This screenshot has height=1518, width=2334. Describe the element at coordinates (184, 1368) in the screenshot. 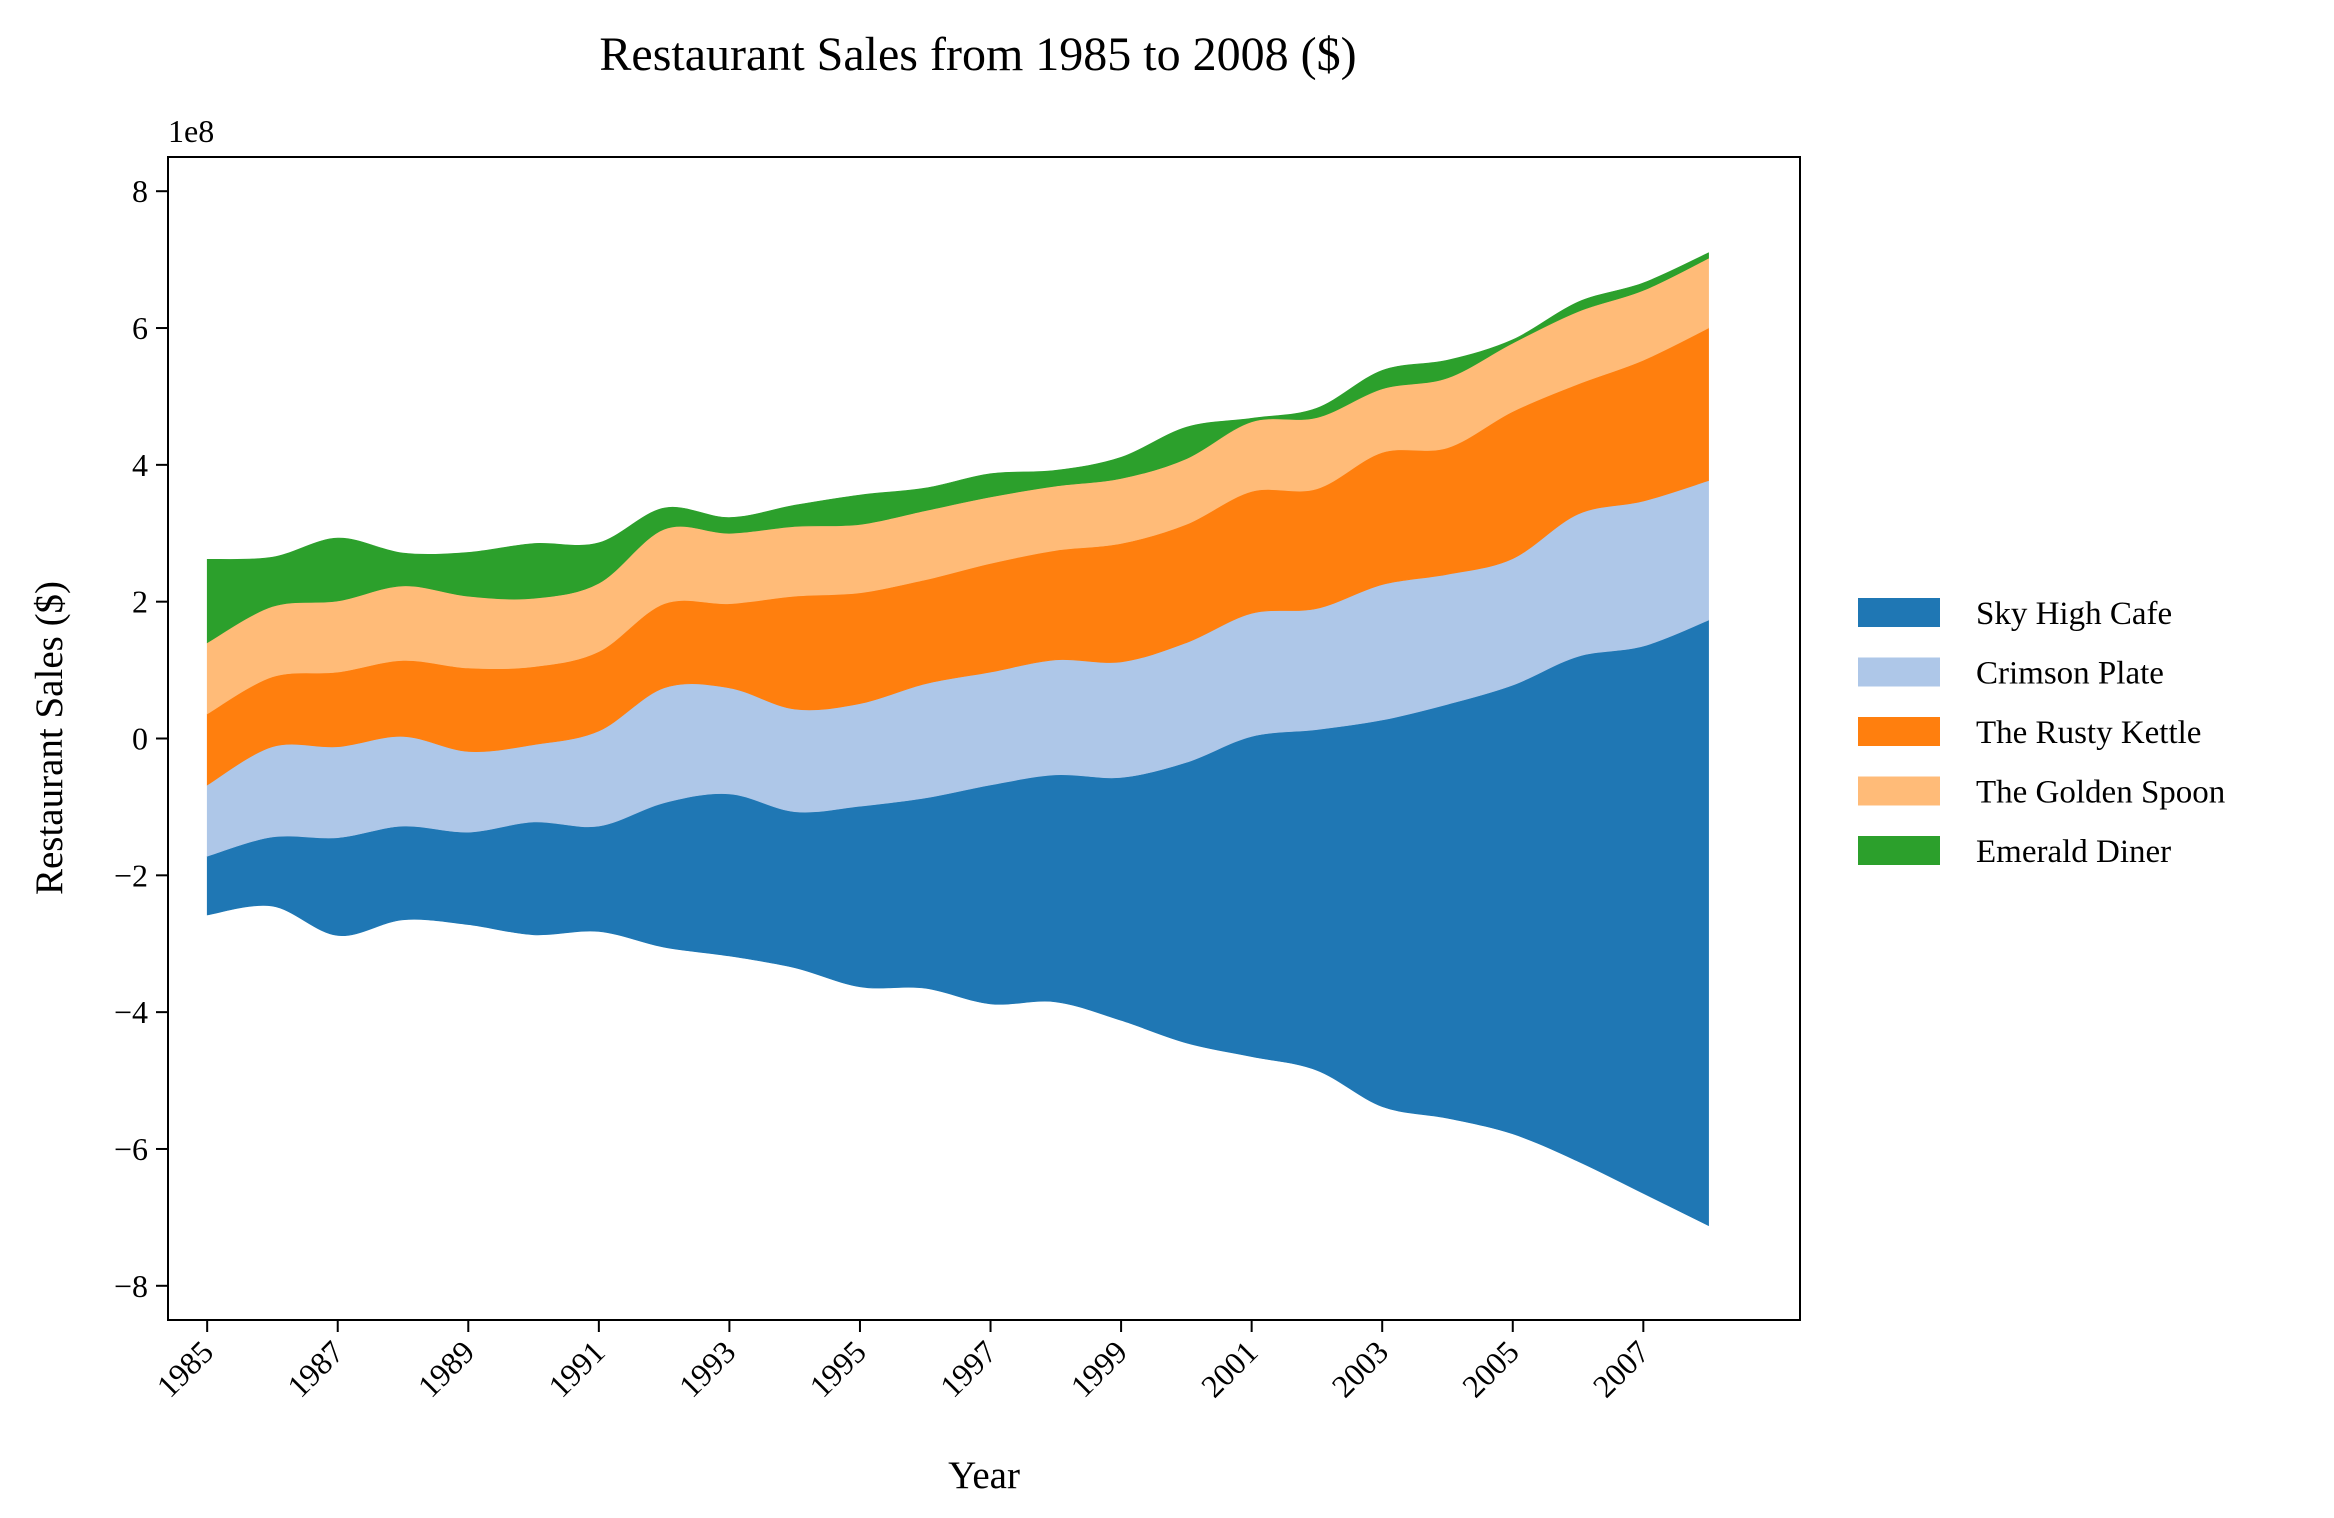

I see `x-tick-label: 1985` at that location.